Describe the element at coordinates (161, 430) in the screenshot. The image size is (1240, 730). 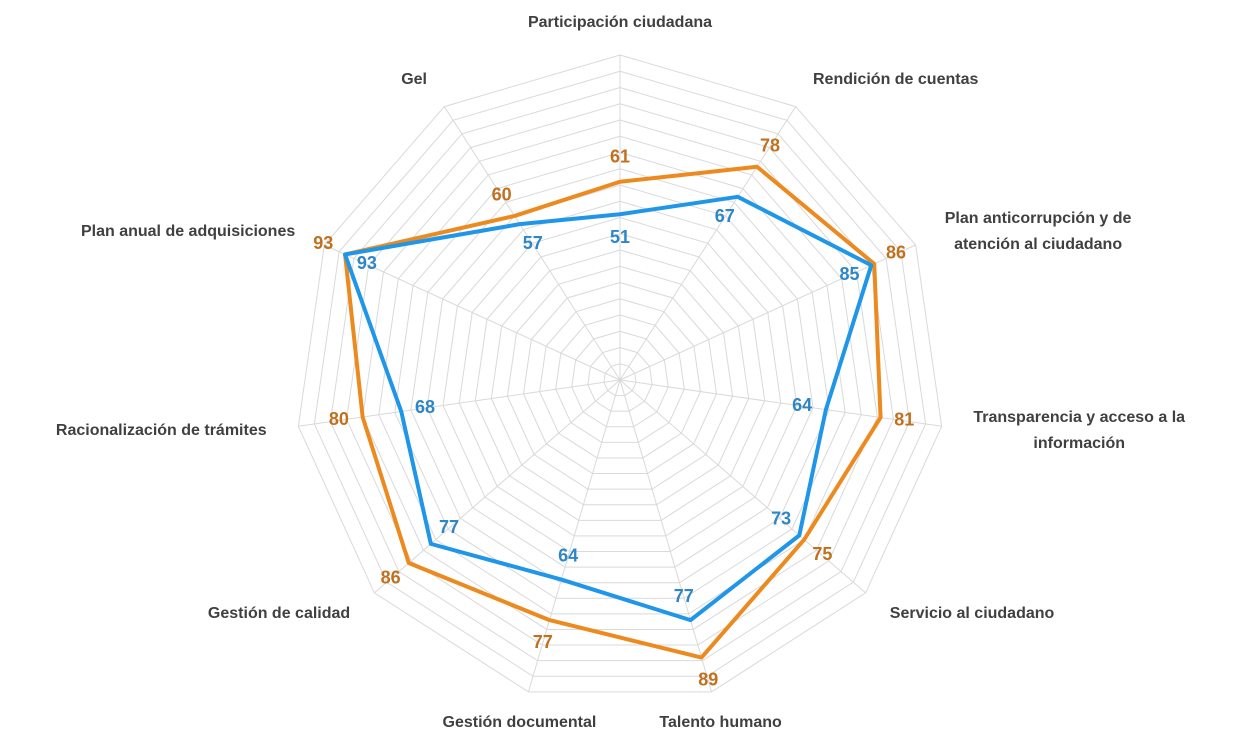
I see `category-label: Racionalización de trámites` at that location.